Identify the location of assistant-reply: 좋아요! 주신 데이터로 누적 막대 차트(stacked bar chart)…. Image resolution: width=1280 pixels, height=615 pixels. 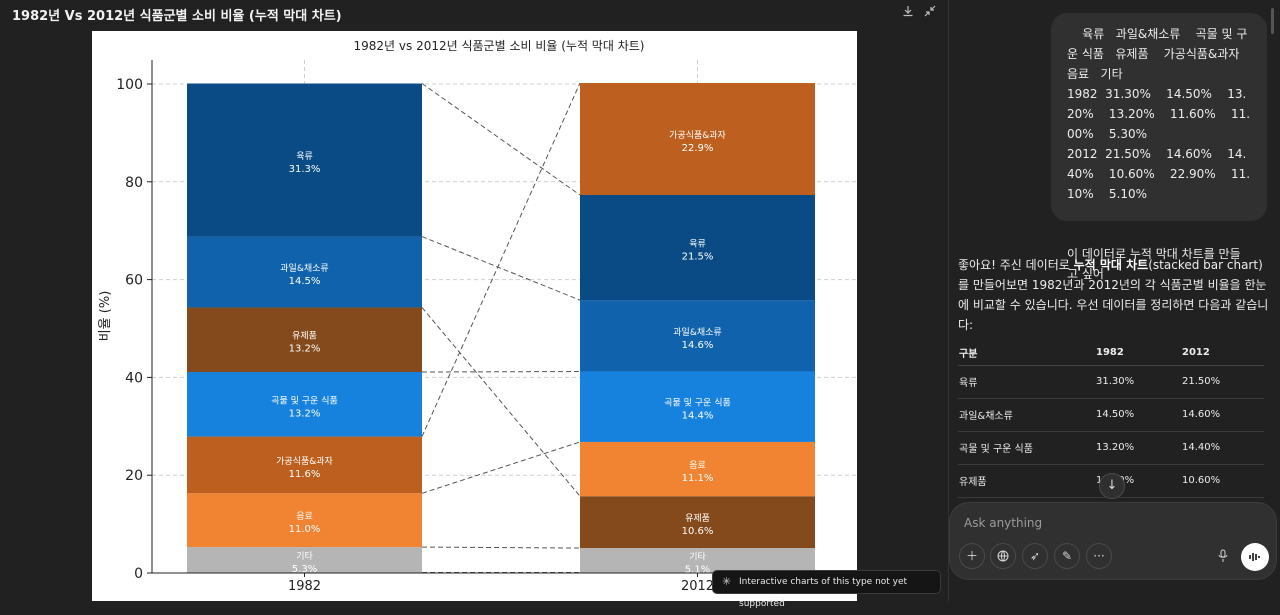
(1115, 295).